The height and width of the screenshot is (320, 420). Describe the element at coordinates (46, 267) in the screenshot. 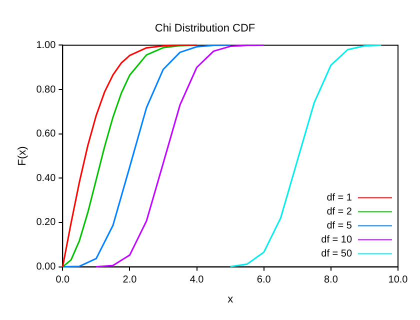

I see `y-tick-label: 0.00` at that location.